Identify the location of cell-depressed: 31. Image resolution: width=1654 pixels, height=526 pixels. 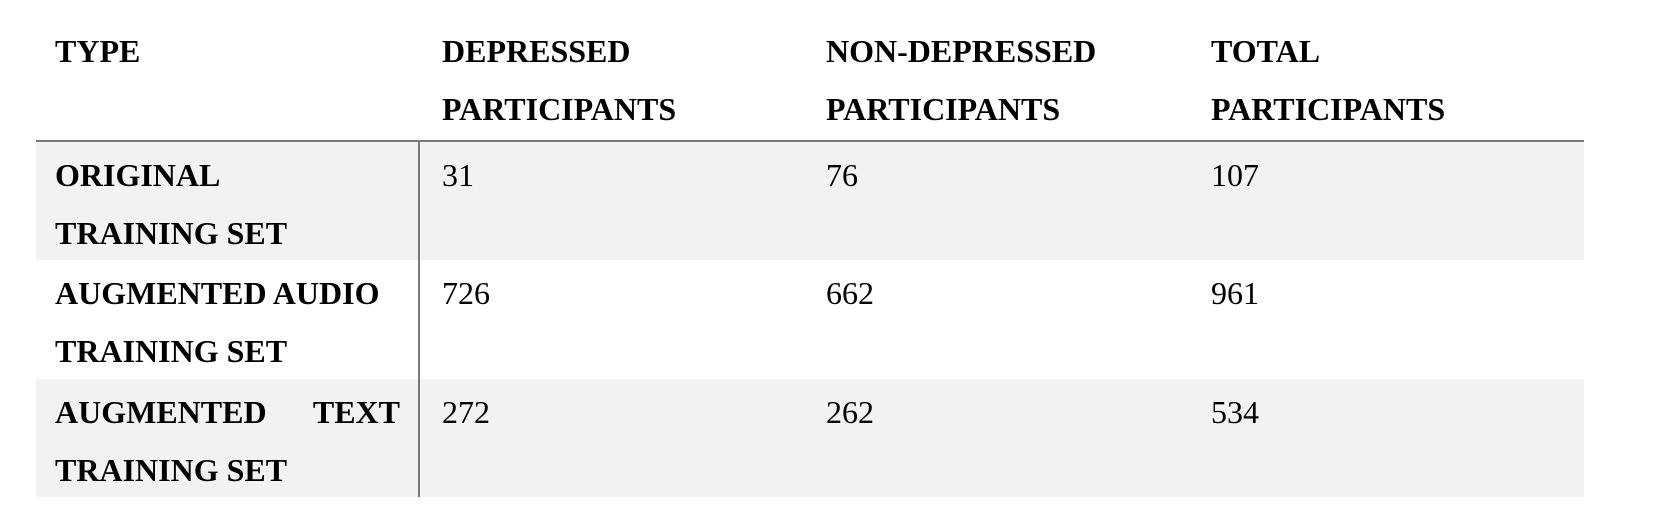
(458, 175).